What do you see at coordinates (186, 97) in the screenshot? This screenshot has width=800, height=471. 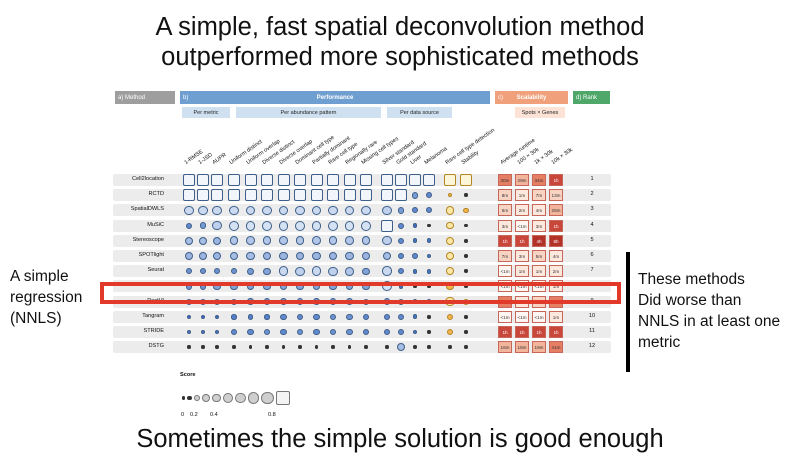 I see `performance-letter: b)` at bounding box center [186, 97].